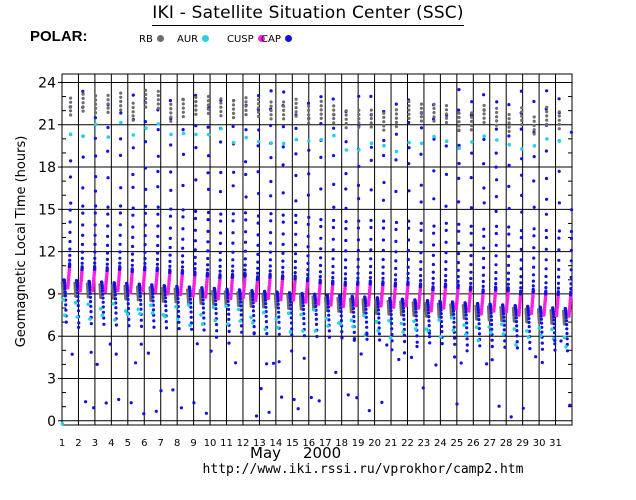 This screenshot has width=636, height=500. Describe the element at coordinates (210, 443) in the screenshot. I see `x-tick-label: 10` at that location.